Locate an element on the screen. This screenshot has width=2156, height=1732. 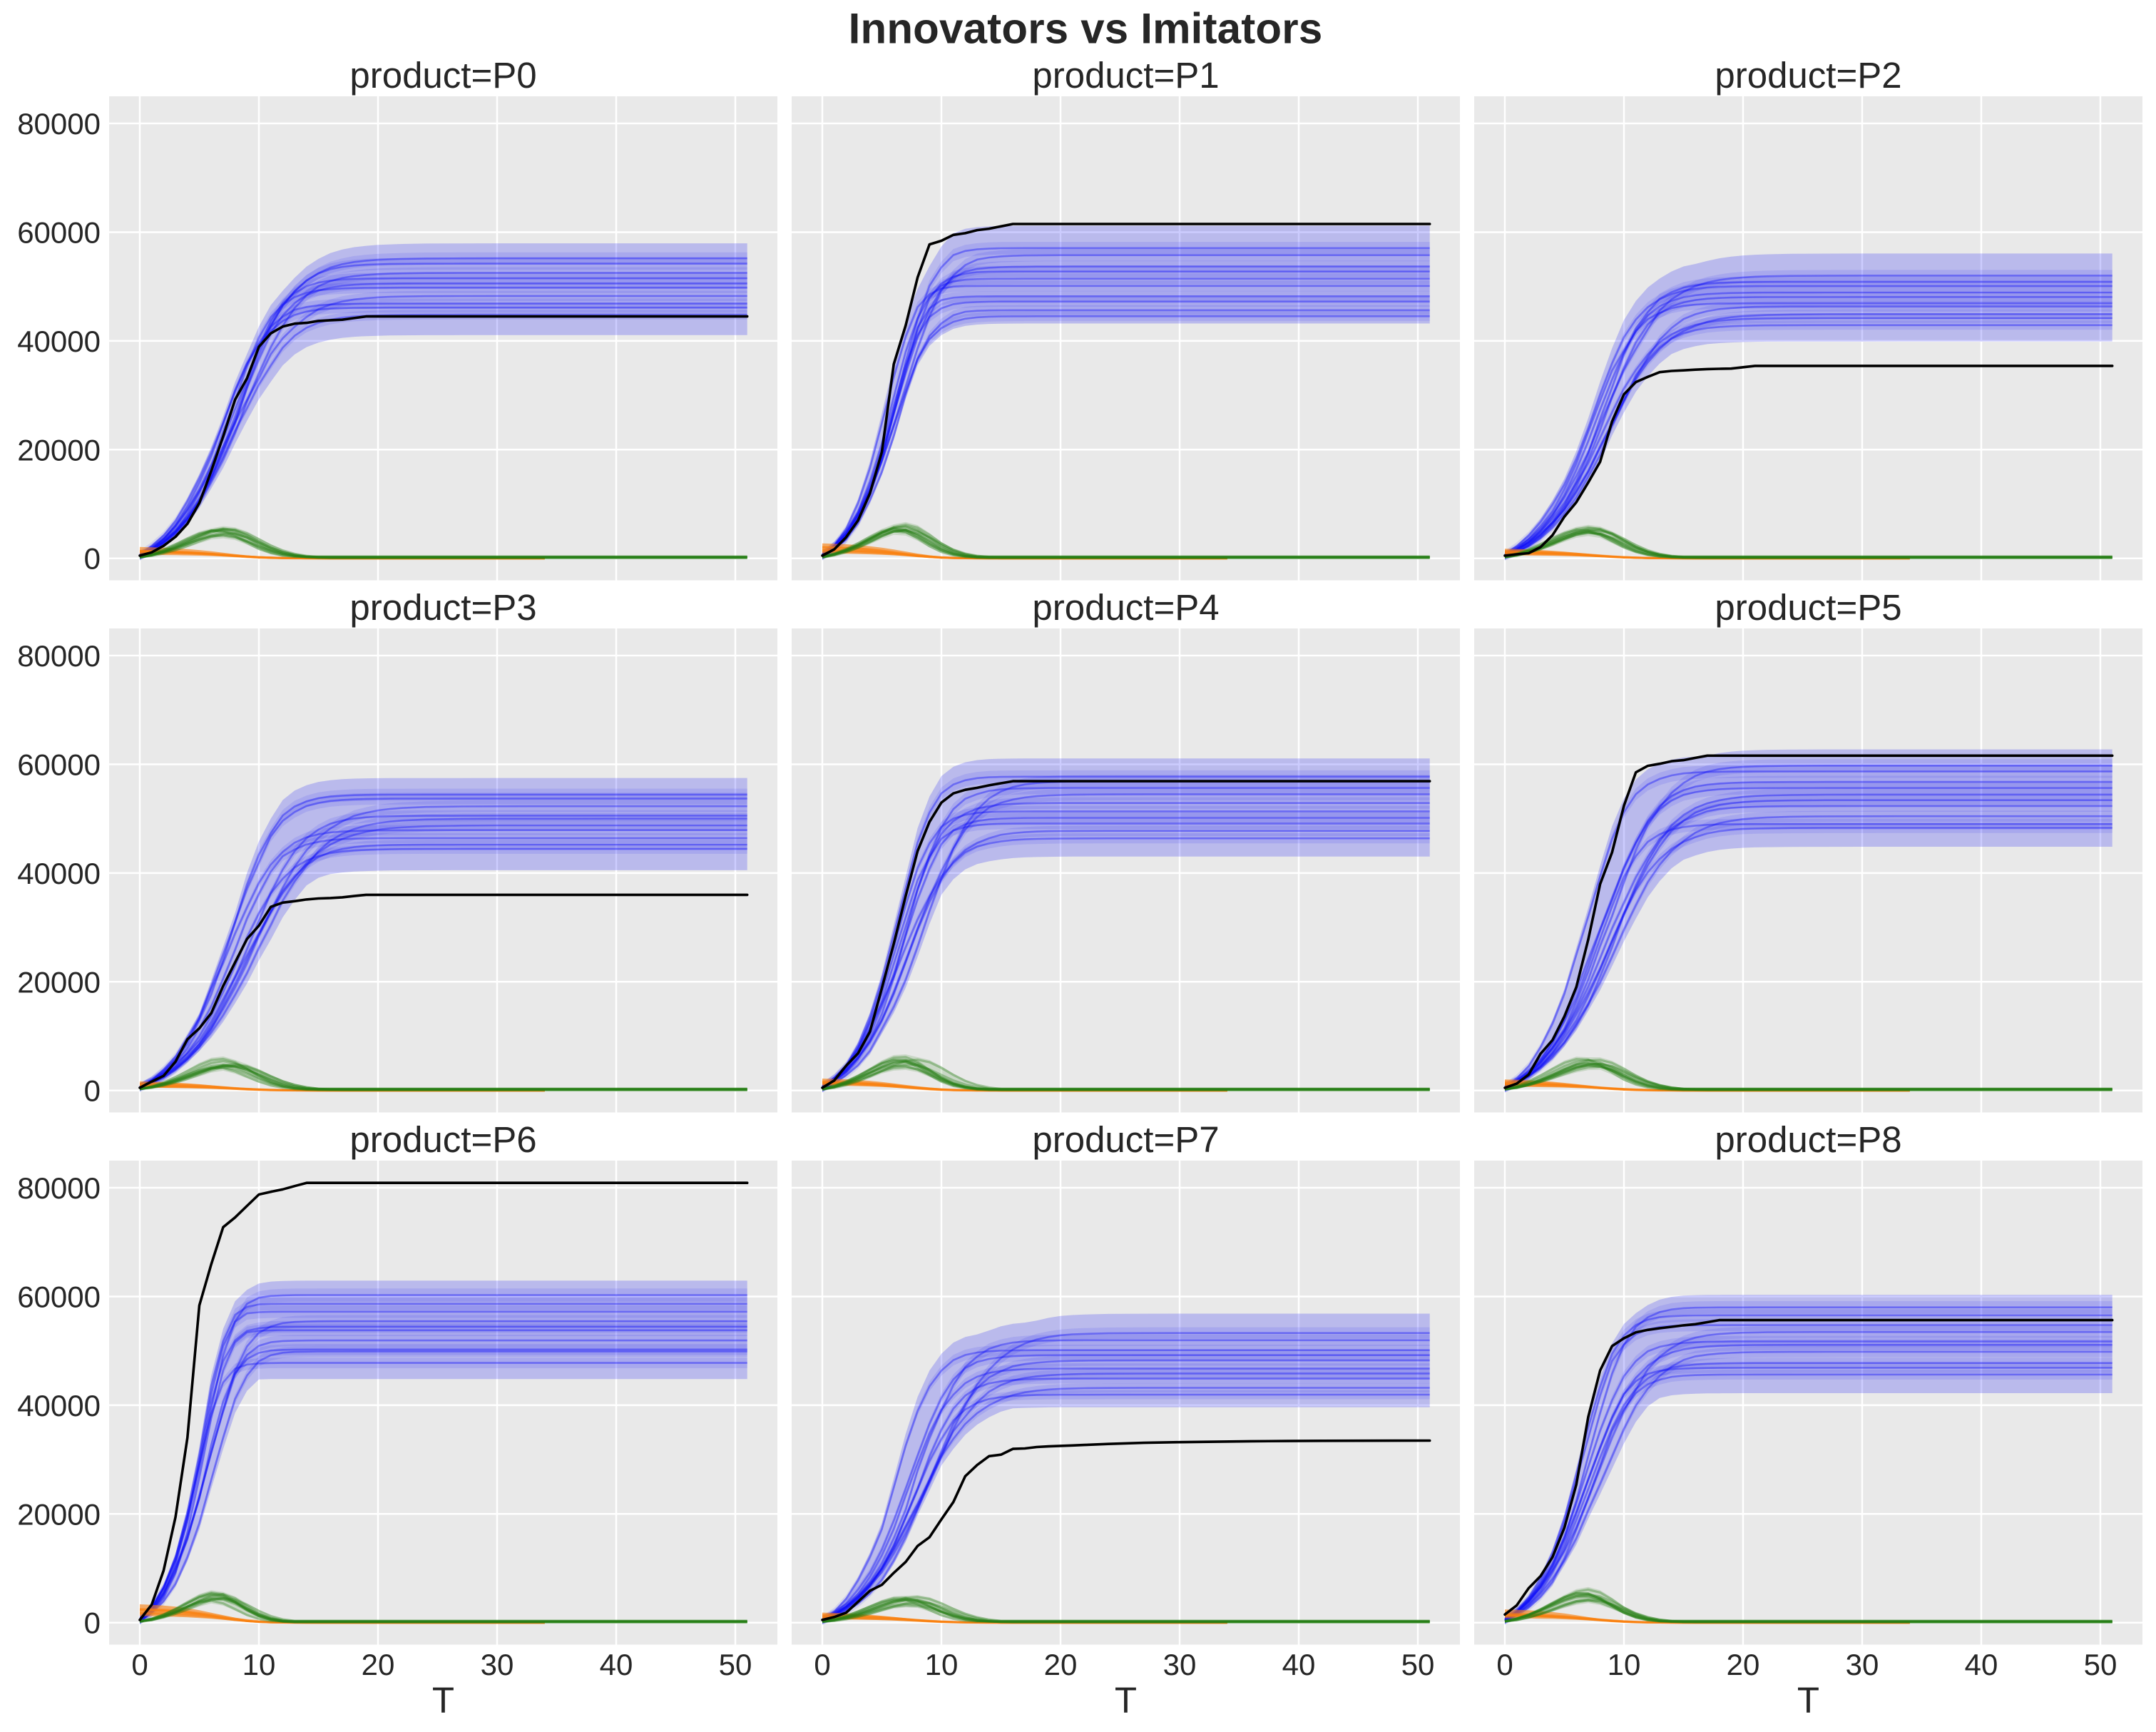
svg-text: product=P5 is located at coordinates (1808, 608).